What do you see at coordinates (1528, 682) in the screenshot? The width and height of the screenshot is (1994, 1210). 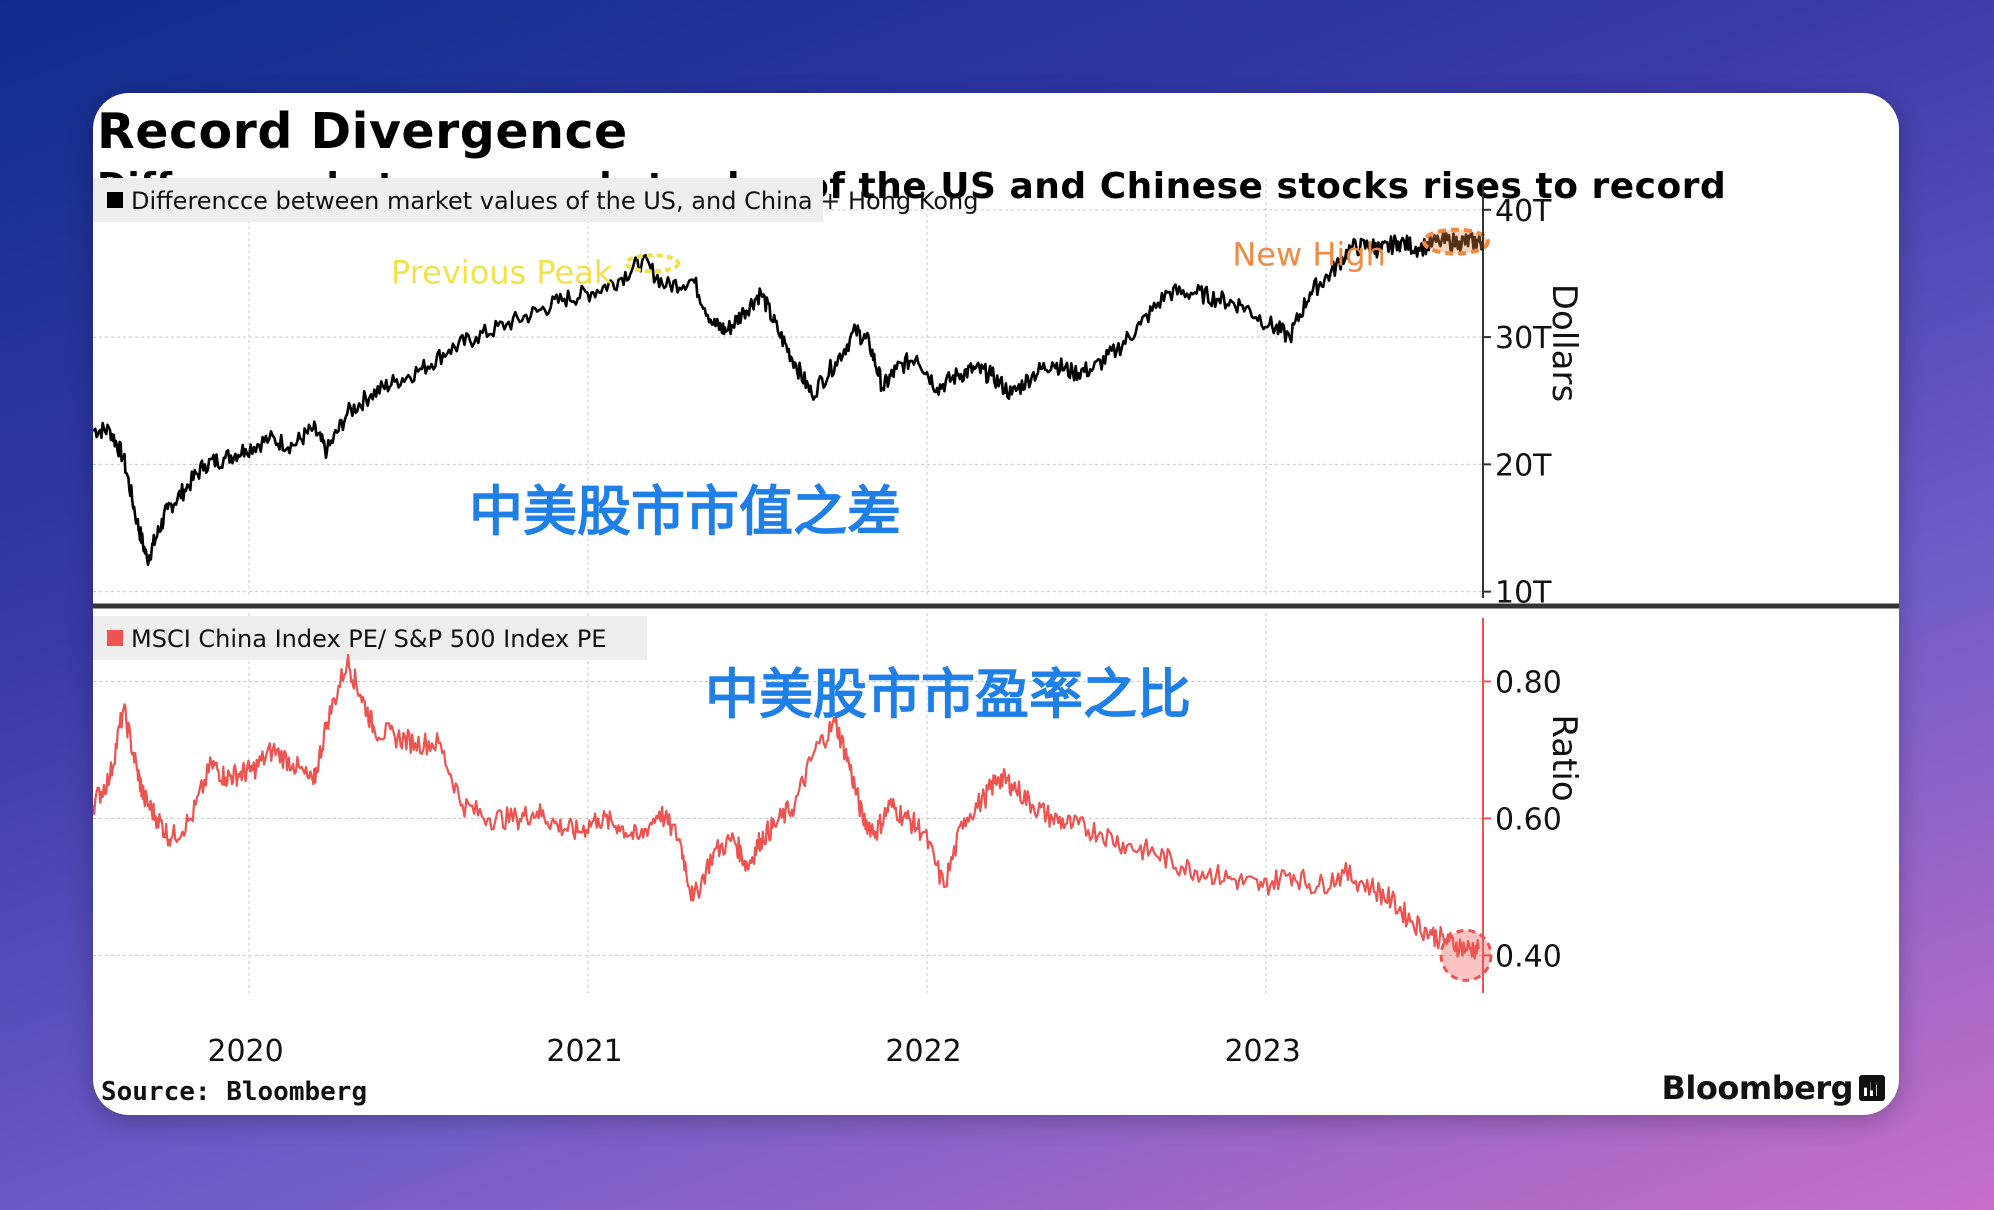 I see `y-tick-label: 0.80` at bounding box center [1528, 682].